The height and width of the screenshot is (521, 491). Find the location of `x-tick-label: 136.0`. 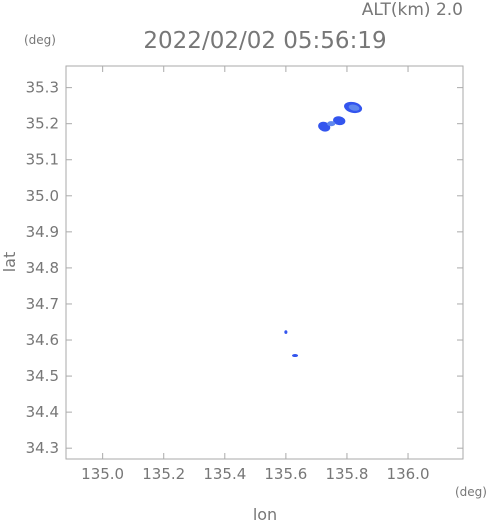

x-tick-label: 136.0 is located at coordinates (408, 474).